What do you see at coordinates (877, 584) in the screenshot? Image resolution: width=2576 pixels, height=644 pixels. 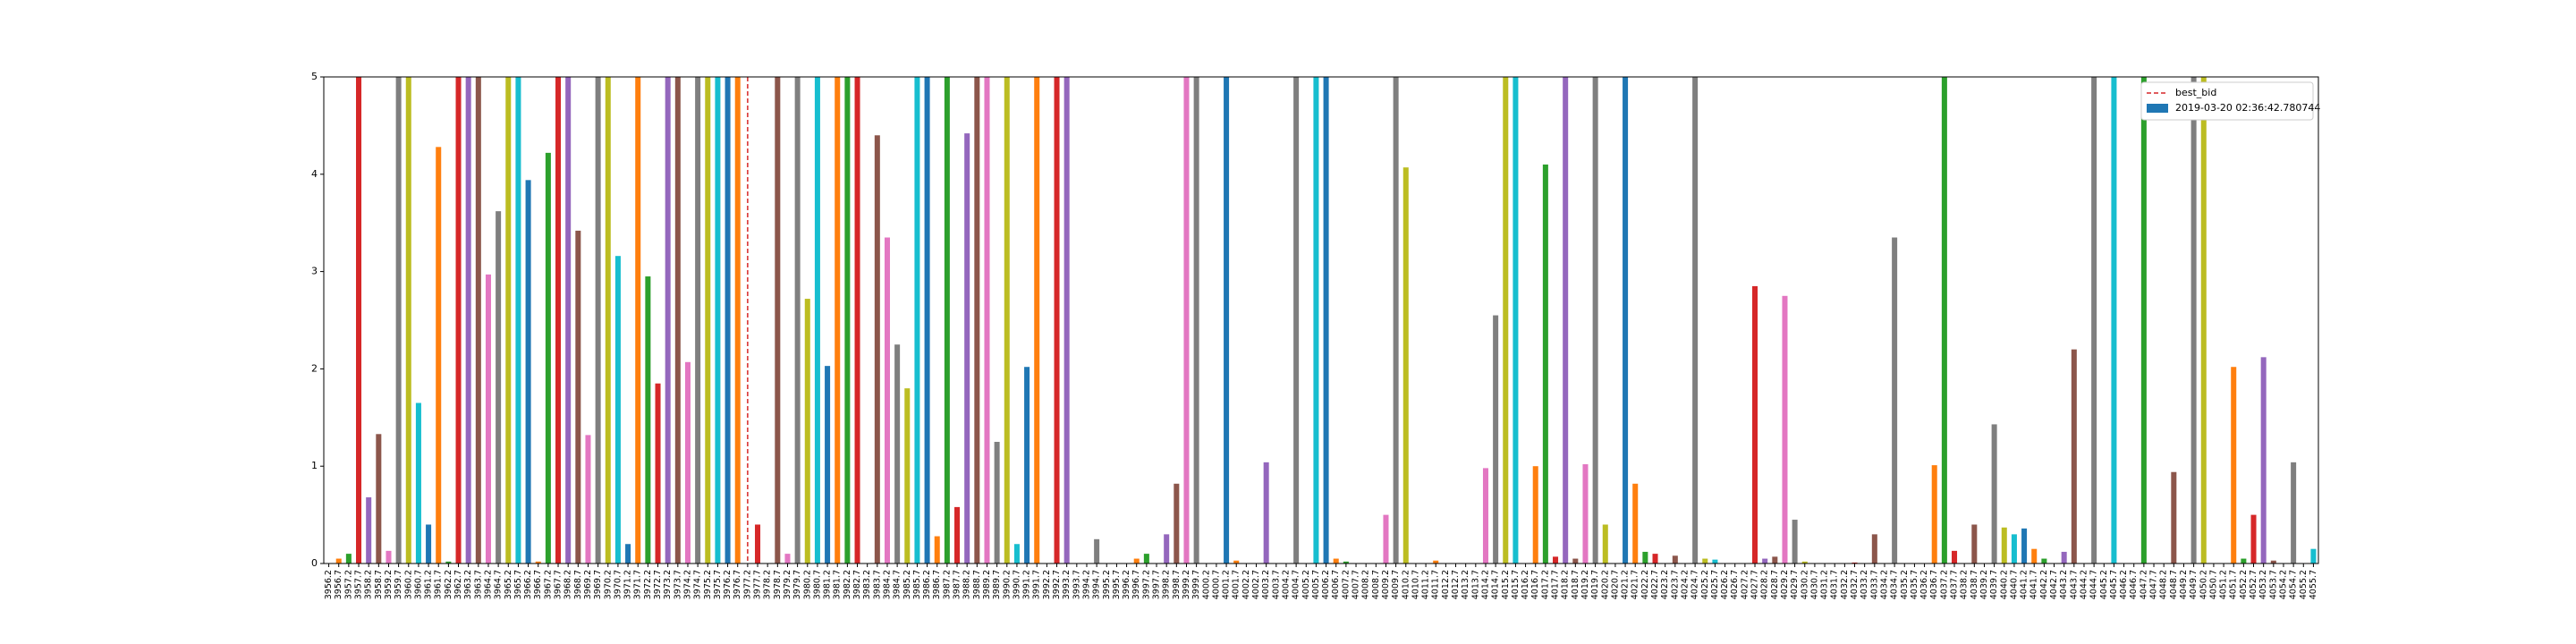 I see `x-tick-label: 3983.7` at bounding box center [877, 584].